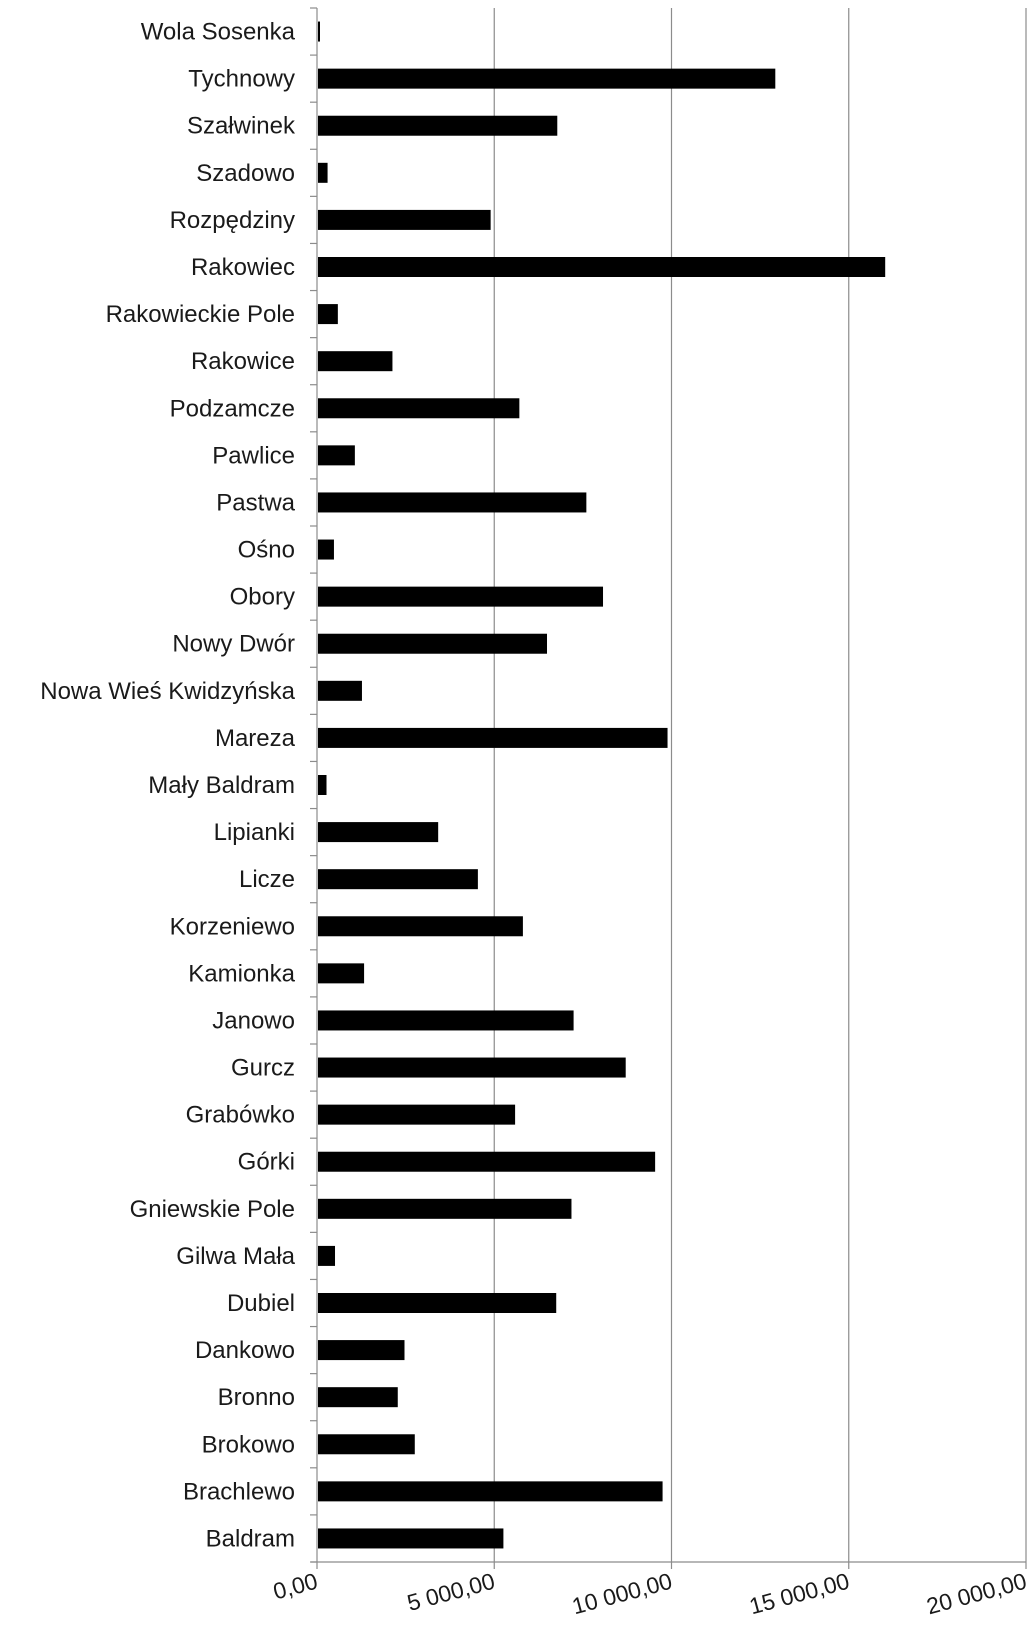 The width and height of the screenshot is (1031, 1647). I want to click on category-label: Ośno, so click(266, 550).